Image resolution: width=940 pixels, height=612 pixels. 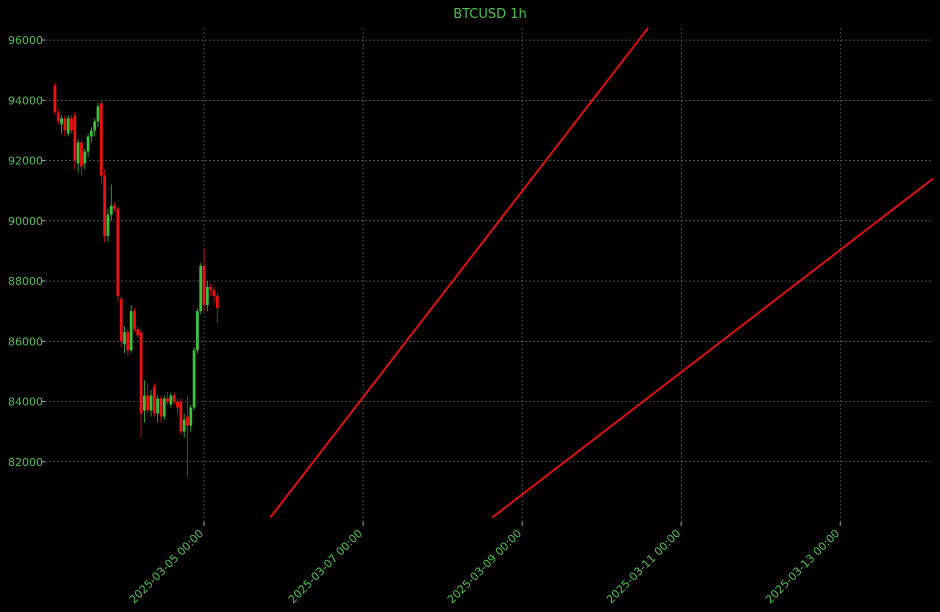 What do you see at coordinates (25, 100) in the screenshot?
I see `y-tick-label: 94000` at bounding box center [25, 100].